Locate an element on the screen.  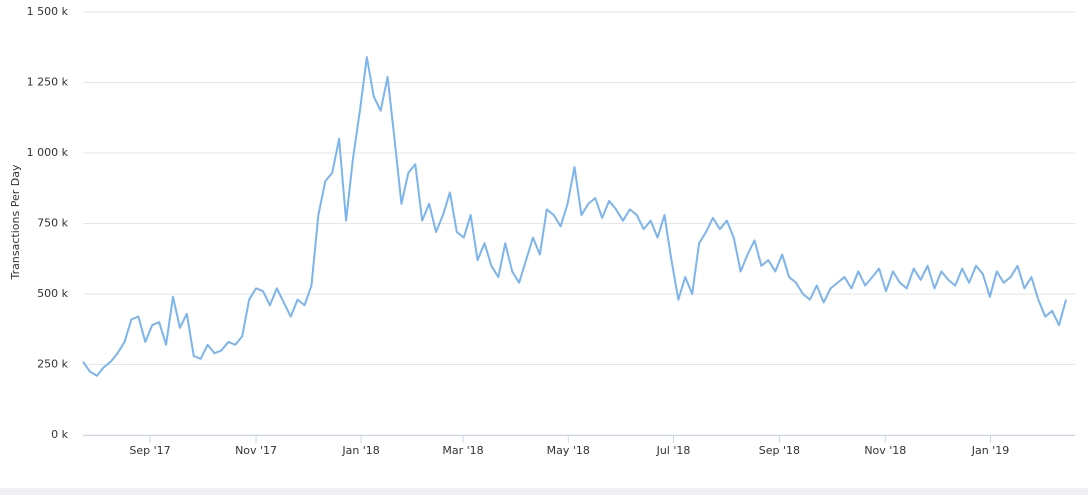
x-tick-label: Sep '17 is located at coordinates (149, 450).